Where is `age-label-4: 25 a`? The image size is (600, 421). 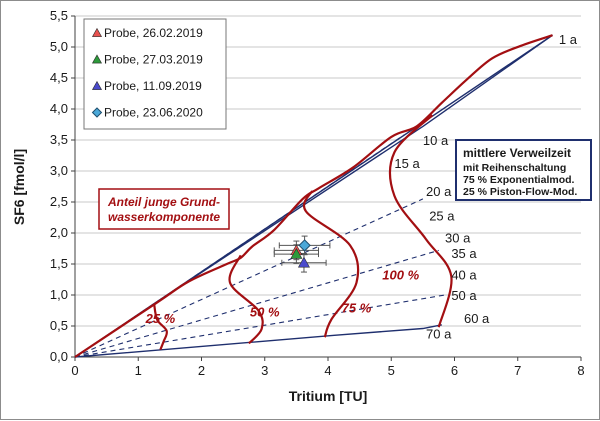 age-label-4: 25 a is located at coordinates (442, 216).